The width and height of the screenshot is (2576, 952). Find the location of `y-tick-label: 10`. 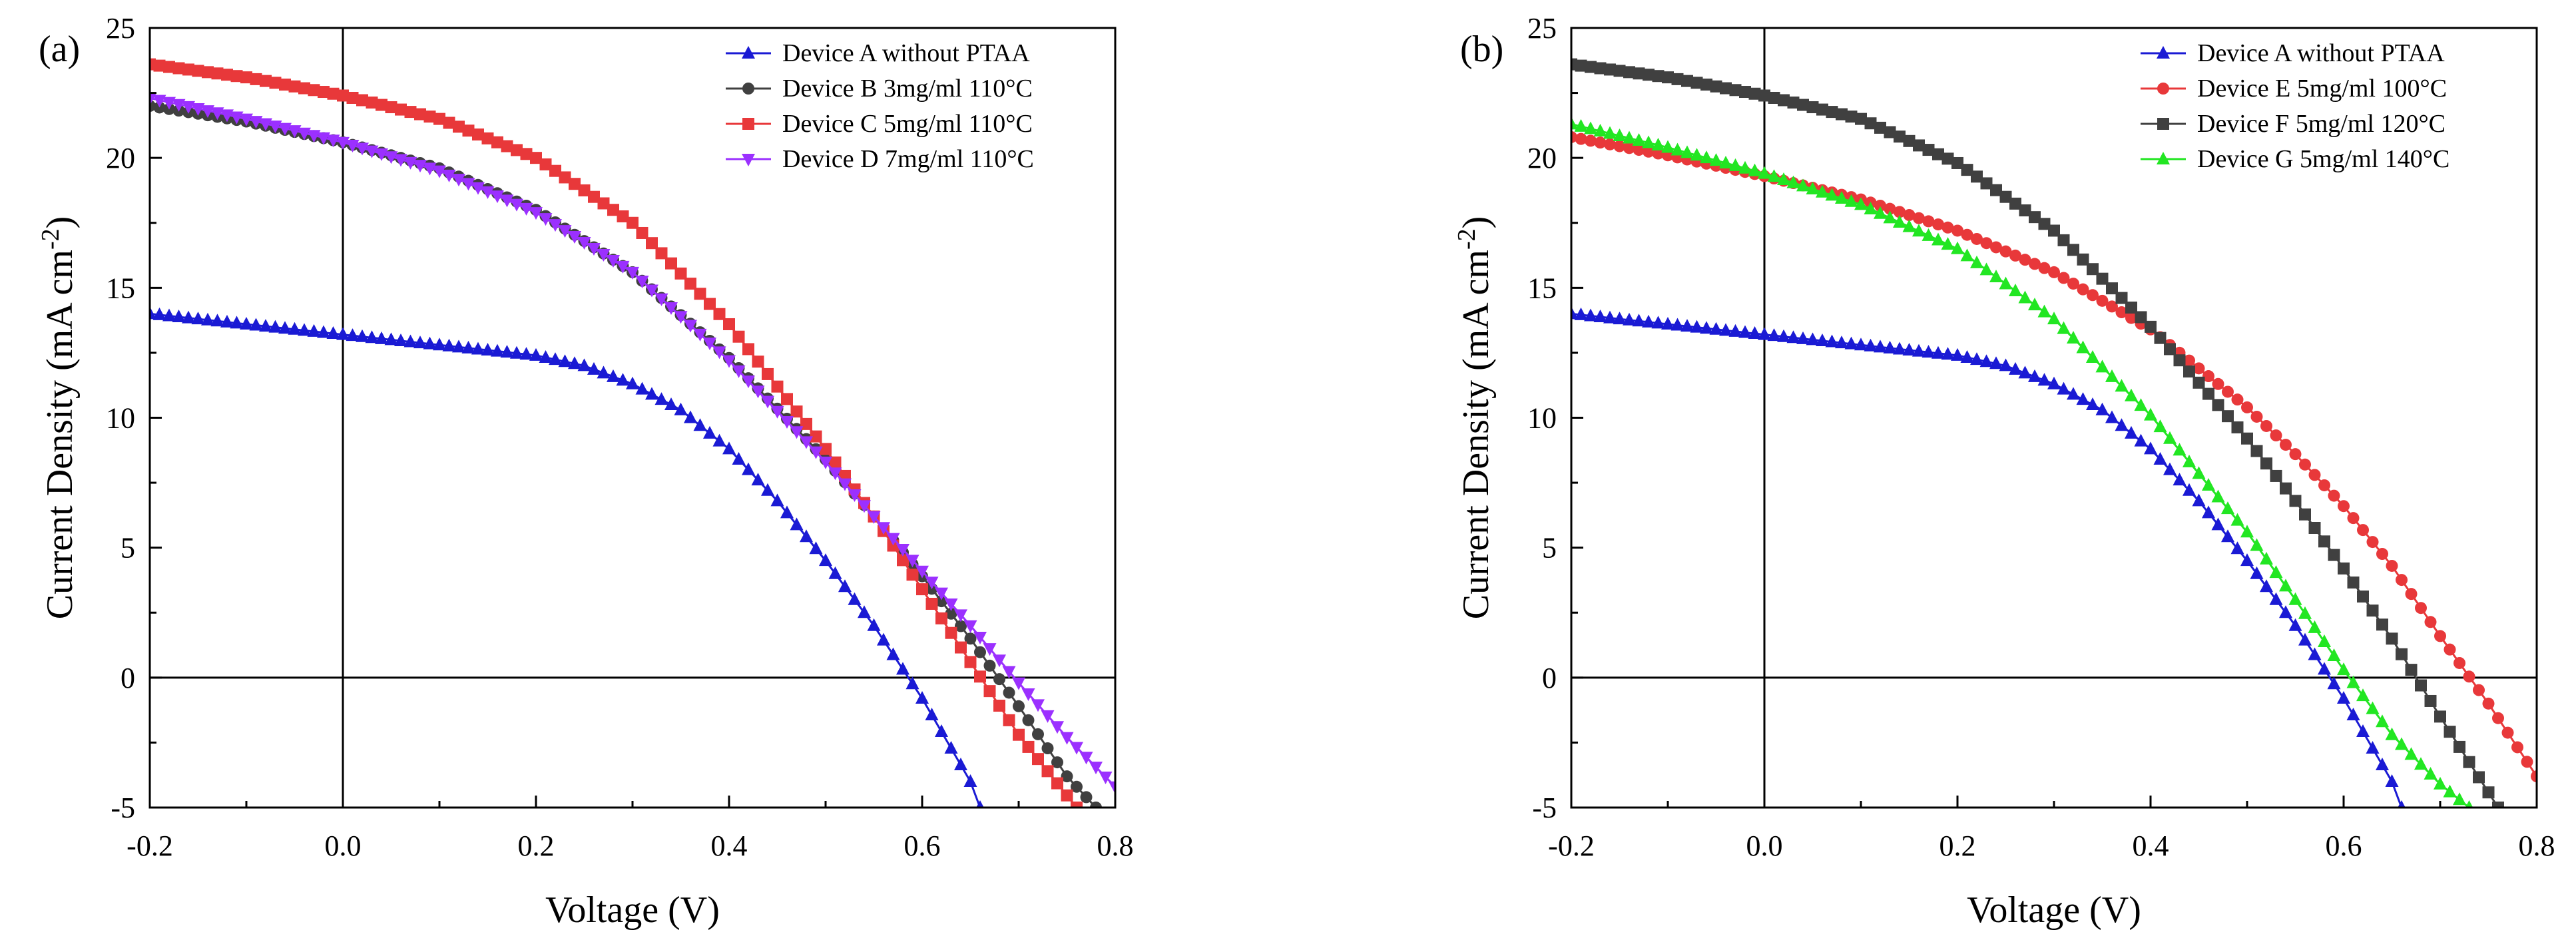

y-tick-label: 10 is located at coordinates (121, 418).